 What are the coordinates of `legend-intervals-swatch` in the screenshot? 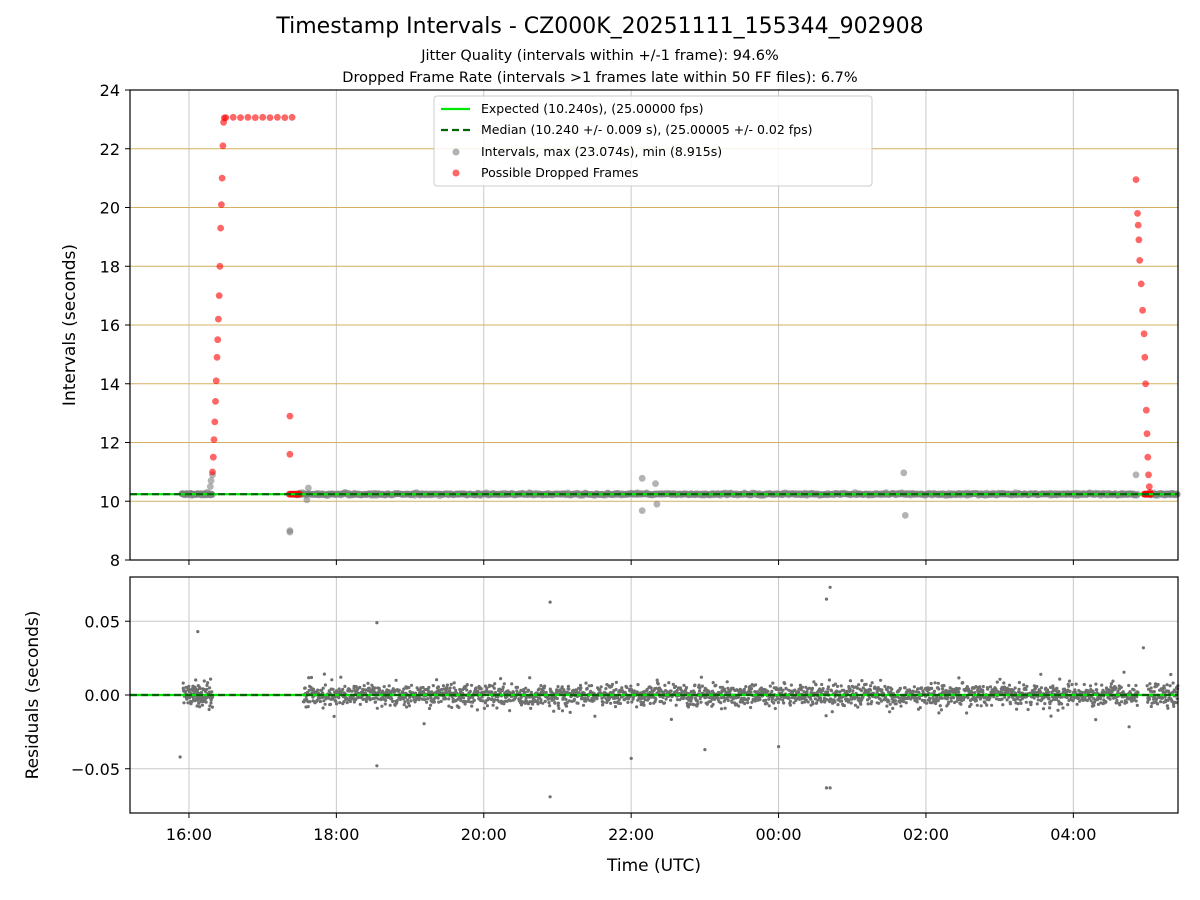 It's located at (456, 152).